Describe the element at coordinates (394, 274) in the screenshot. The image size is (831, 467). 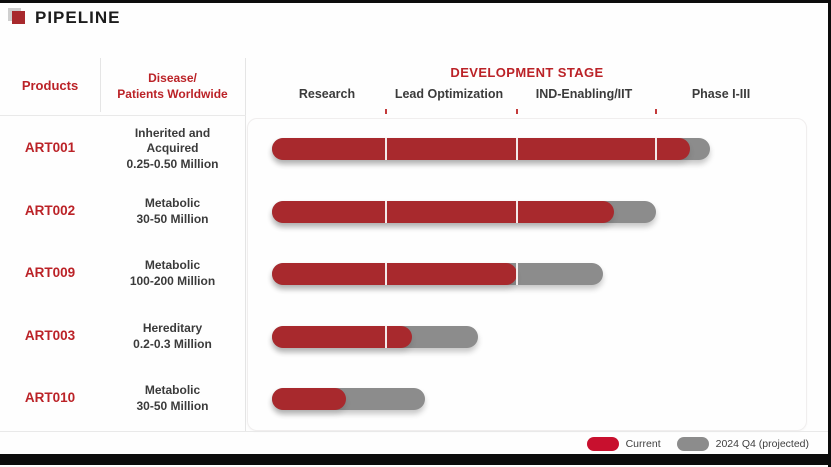
I see `current-bar-art009` at that location.